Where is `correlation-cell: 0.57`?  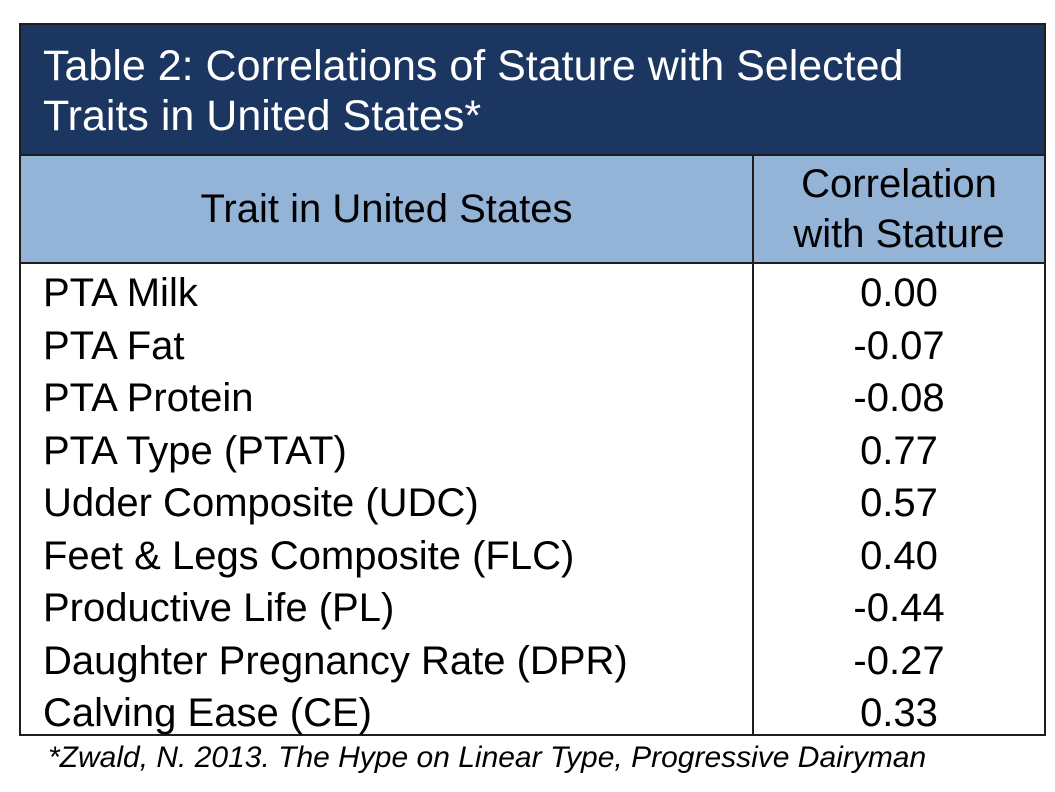 correlation-cell: 0.57 is located at coordinates (899, 503).